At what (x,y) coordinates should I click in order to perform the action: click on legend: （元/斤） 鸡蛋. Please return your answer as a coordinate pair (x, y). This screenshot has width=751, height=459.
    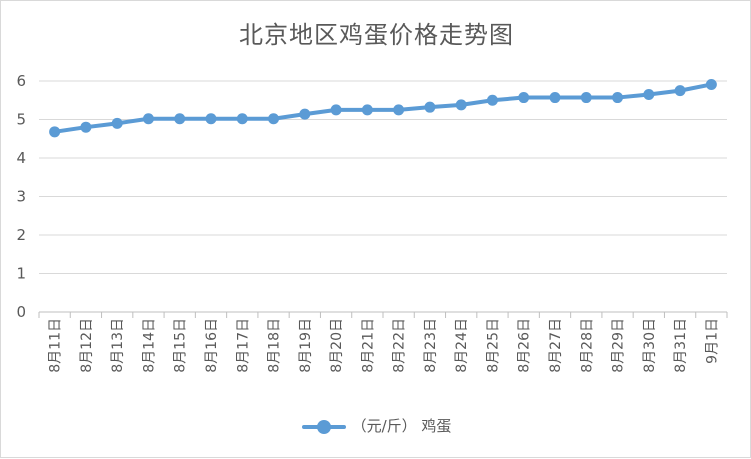
    Looking at the image, I should click on (376, 425).